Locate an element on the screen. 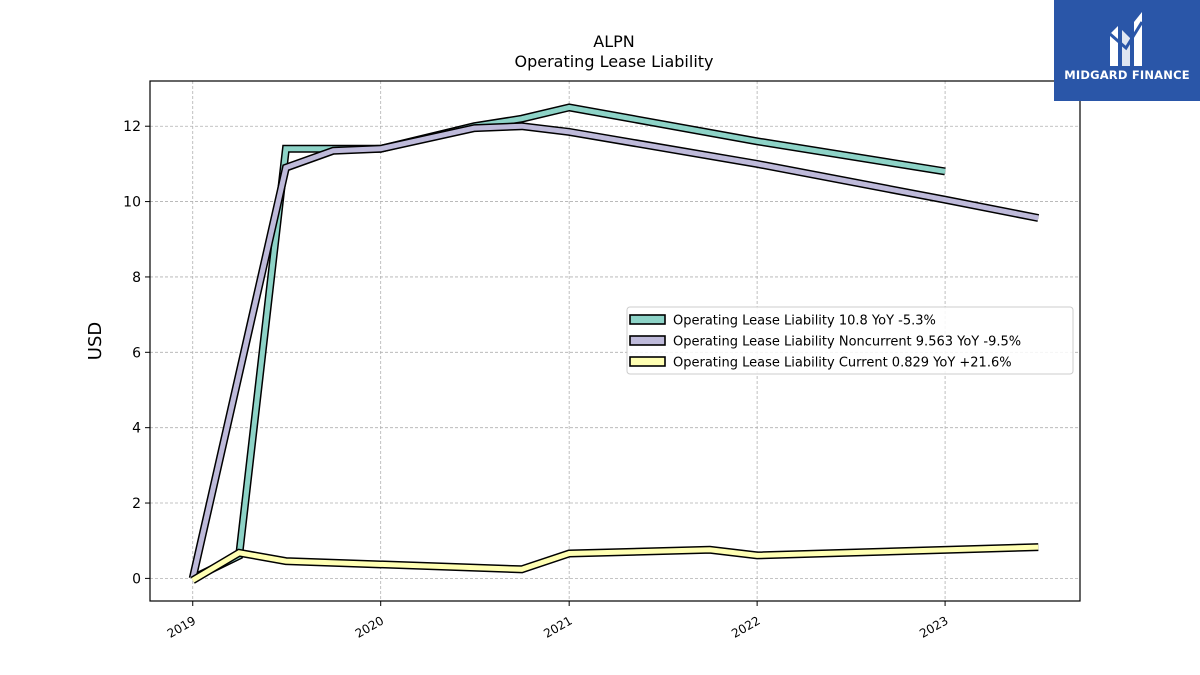  y-tick-label: 8 is located at coordinates (136, 278).